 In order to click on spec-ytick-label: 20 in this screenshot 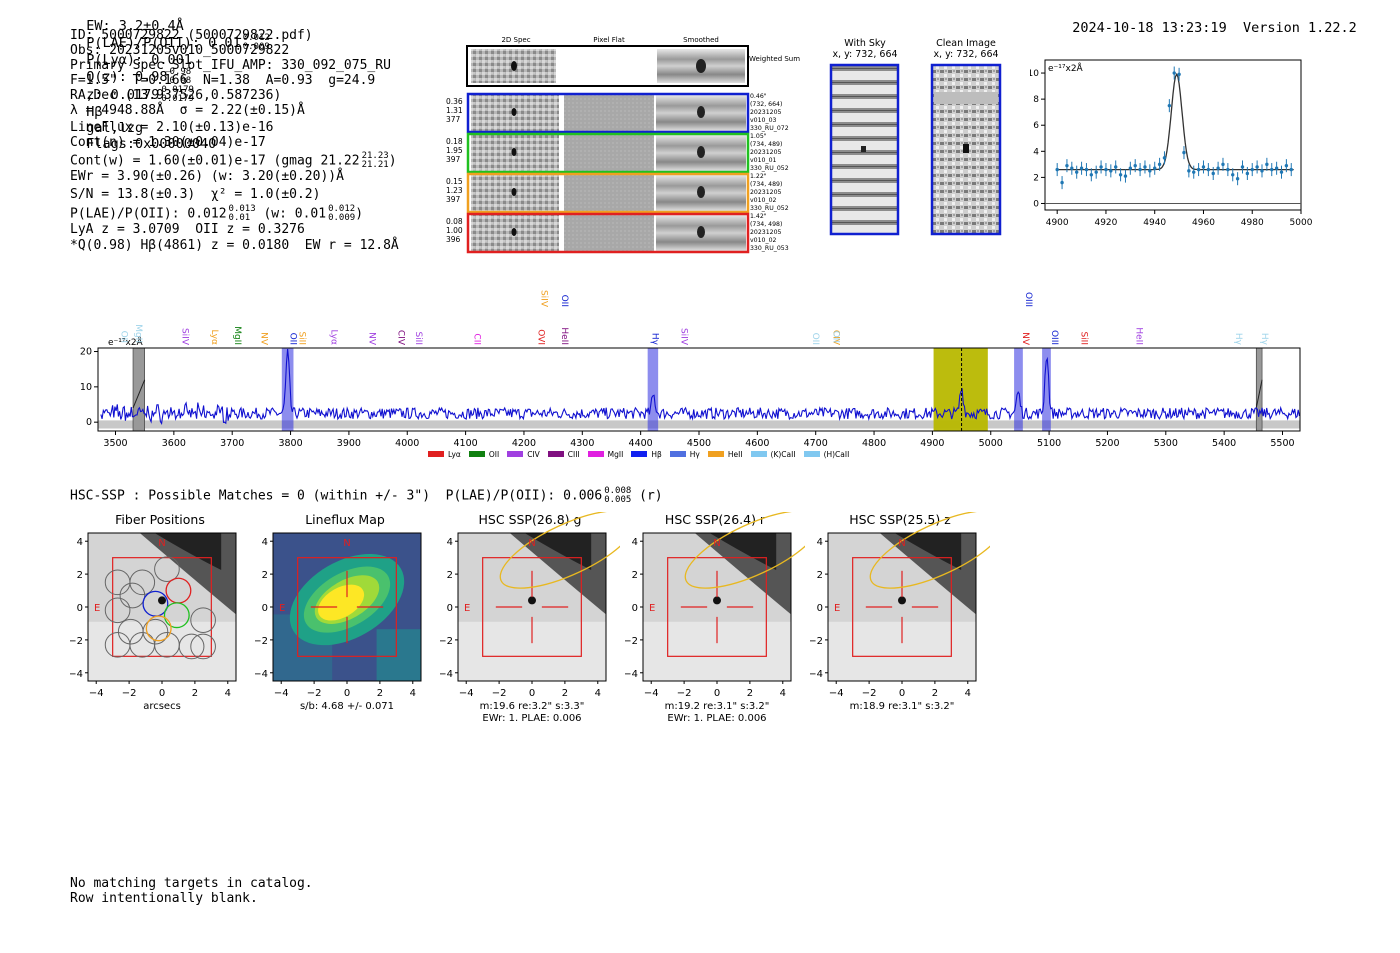, I will do `click(86, 352)`.